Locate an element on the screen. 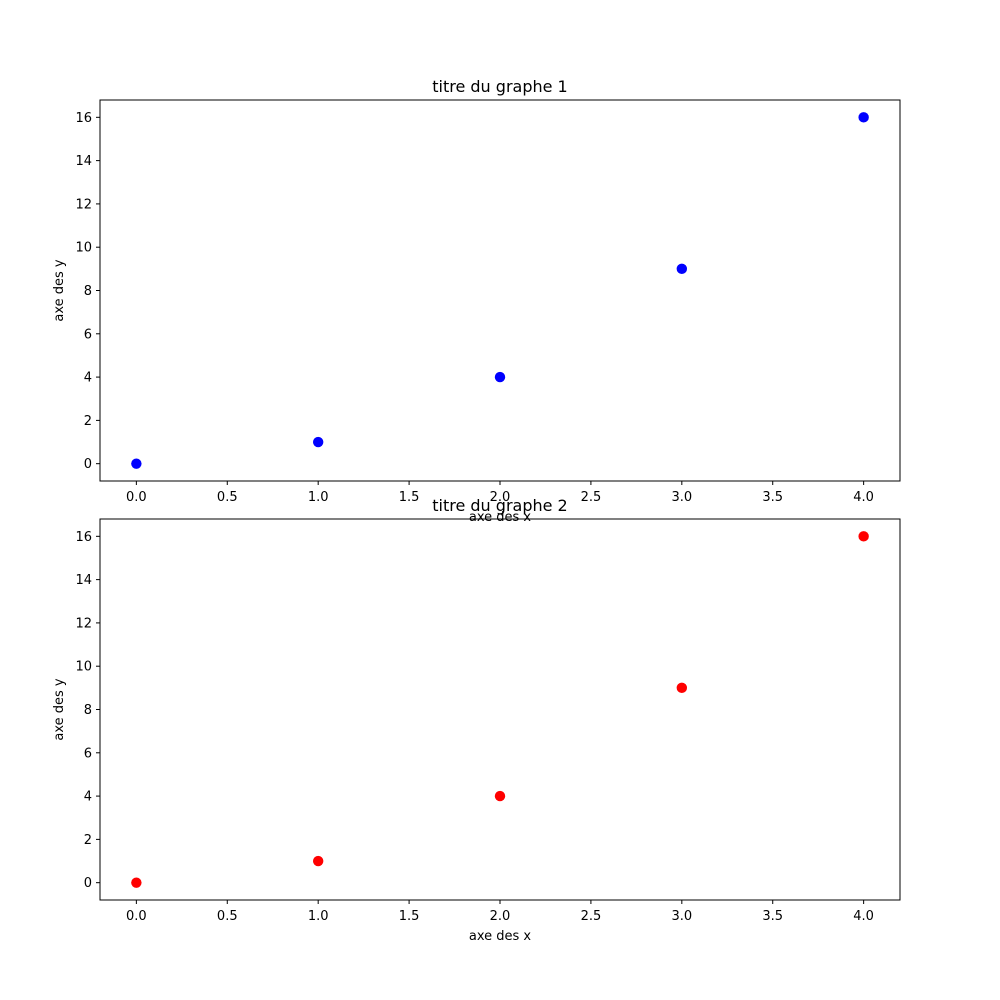 The image size is (1000, 1000). chart-title: titre du graphe 1 is located at coordinates (499, 86).